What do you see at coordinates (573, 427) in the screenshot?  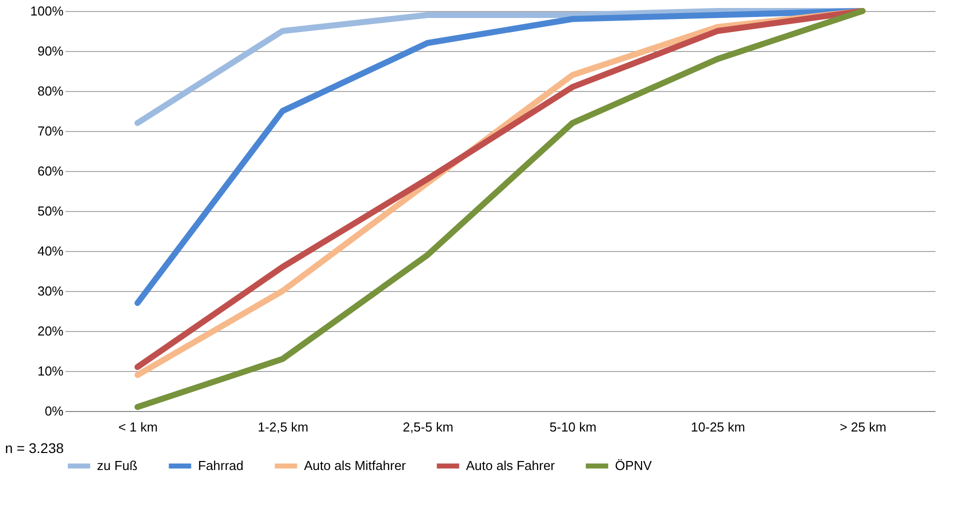 I see `x-tick-label: 5-10 km` at bounding box center [573, 427].